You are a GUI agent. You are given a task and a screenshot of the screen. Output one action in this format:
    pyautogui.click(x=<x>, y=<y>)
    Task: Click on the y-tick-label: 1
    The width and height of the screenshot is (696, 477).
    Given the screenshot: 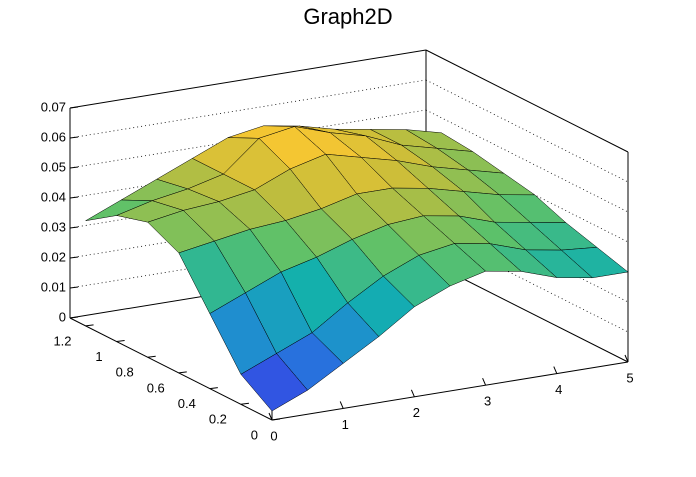 What is the action you would take?
    pyautogui.click(x=98, y=356)
    